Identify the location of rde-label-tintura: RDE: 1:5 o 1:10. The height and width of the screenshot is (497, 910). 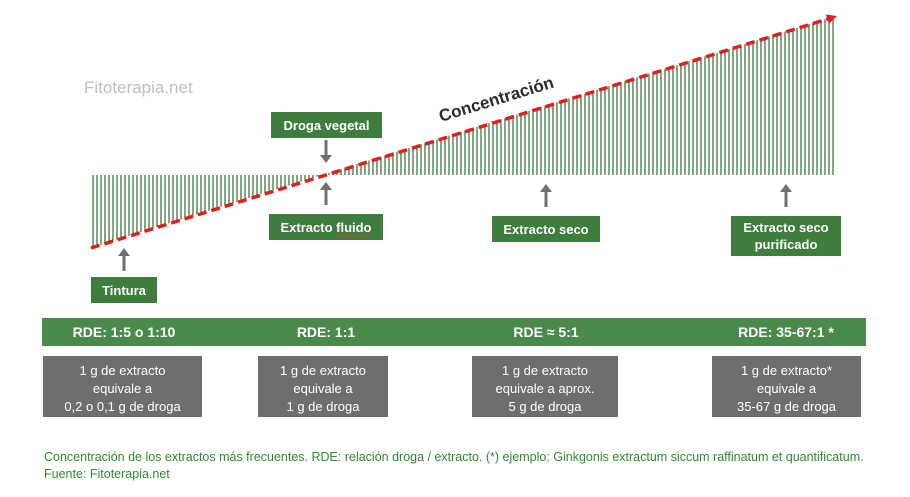
(124, 332).